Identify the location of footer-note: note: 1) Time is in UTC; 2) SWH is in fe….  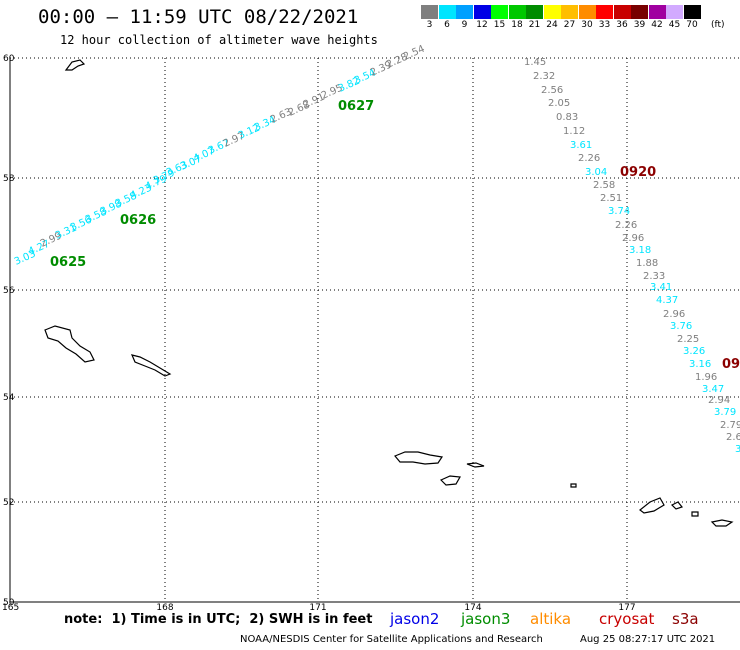
(218, 619).